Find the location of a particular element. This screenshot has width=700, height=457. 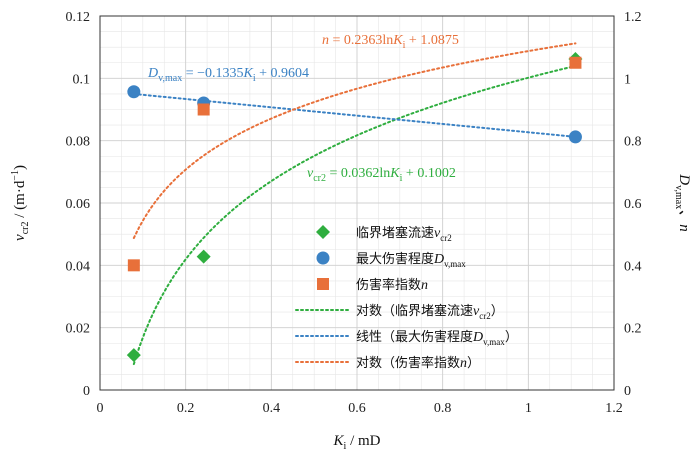

y-right-tick-label: 0.6 is located at coordinates (633, 204).